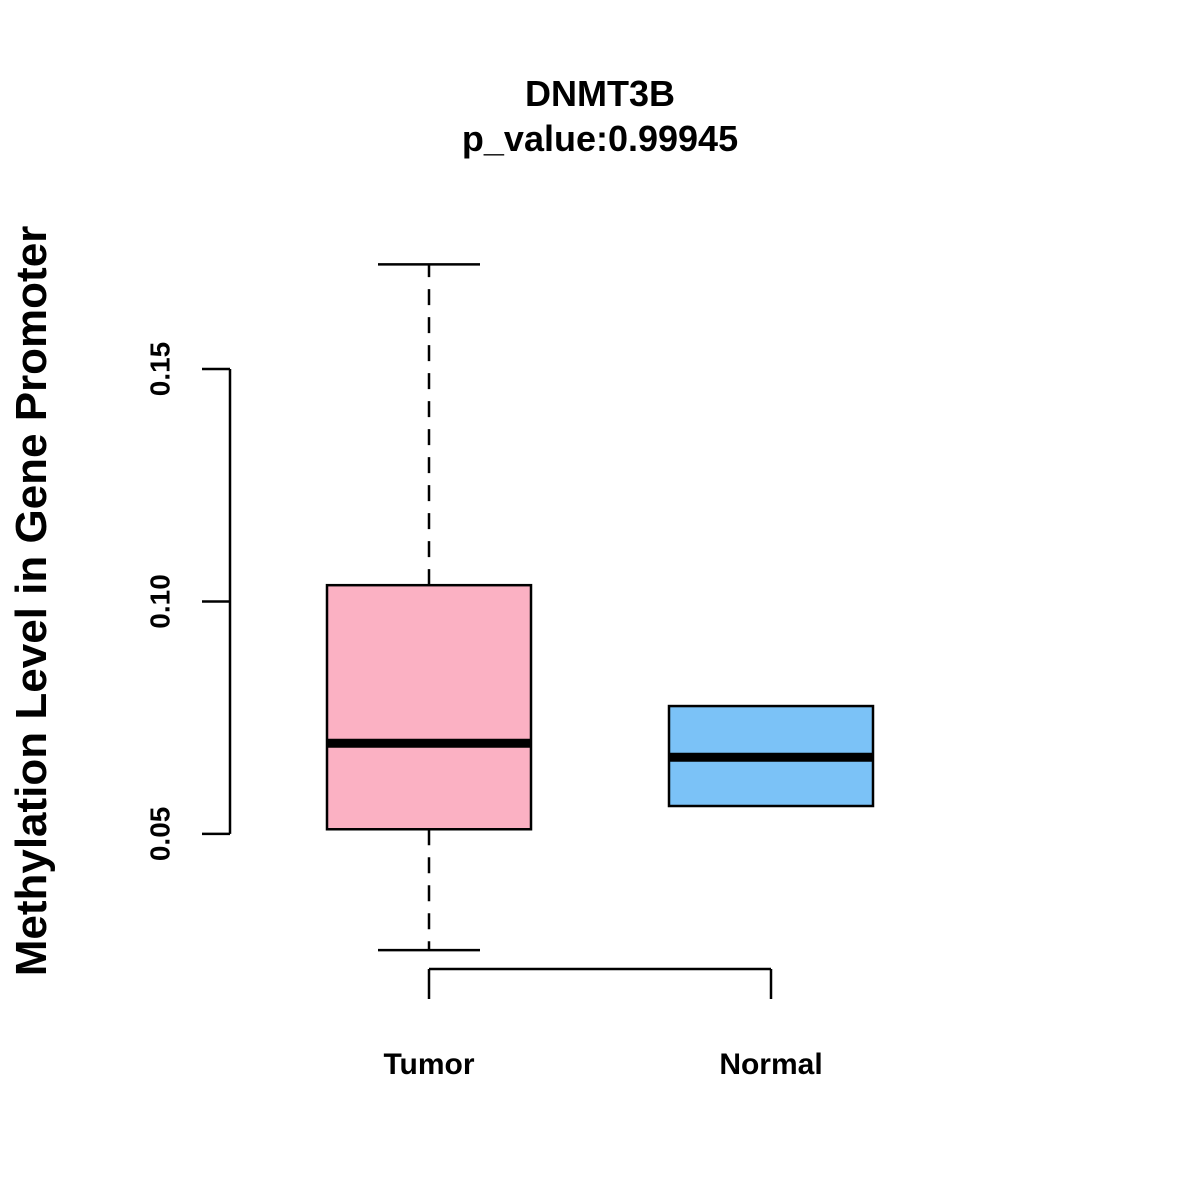 The image size is (1200, 1200). Describe the element at coordinates (160, 834) in the screenshot. I see `y-tick-label: 0.05` at that location.